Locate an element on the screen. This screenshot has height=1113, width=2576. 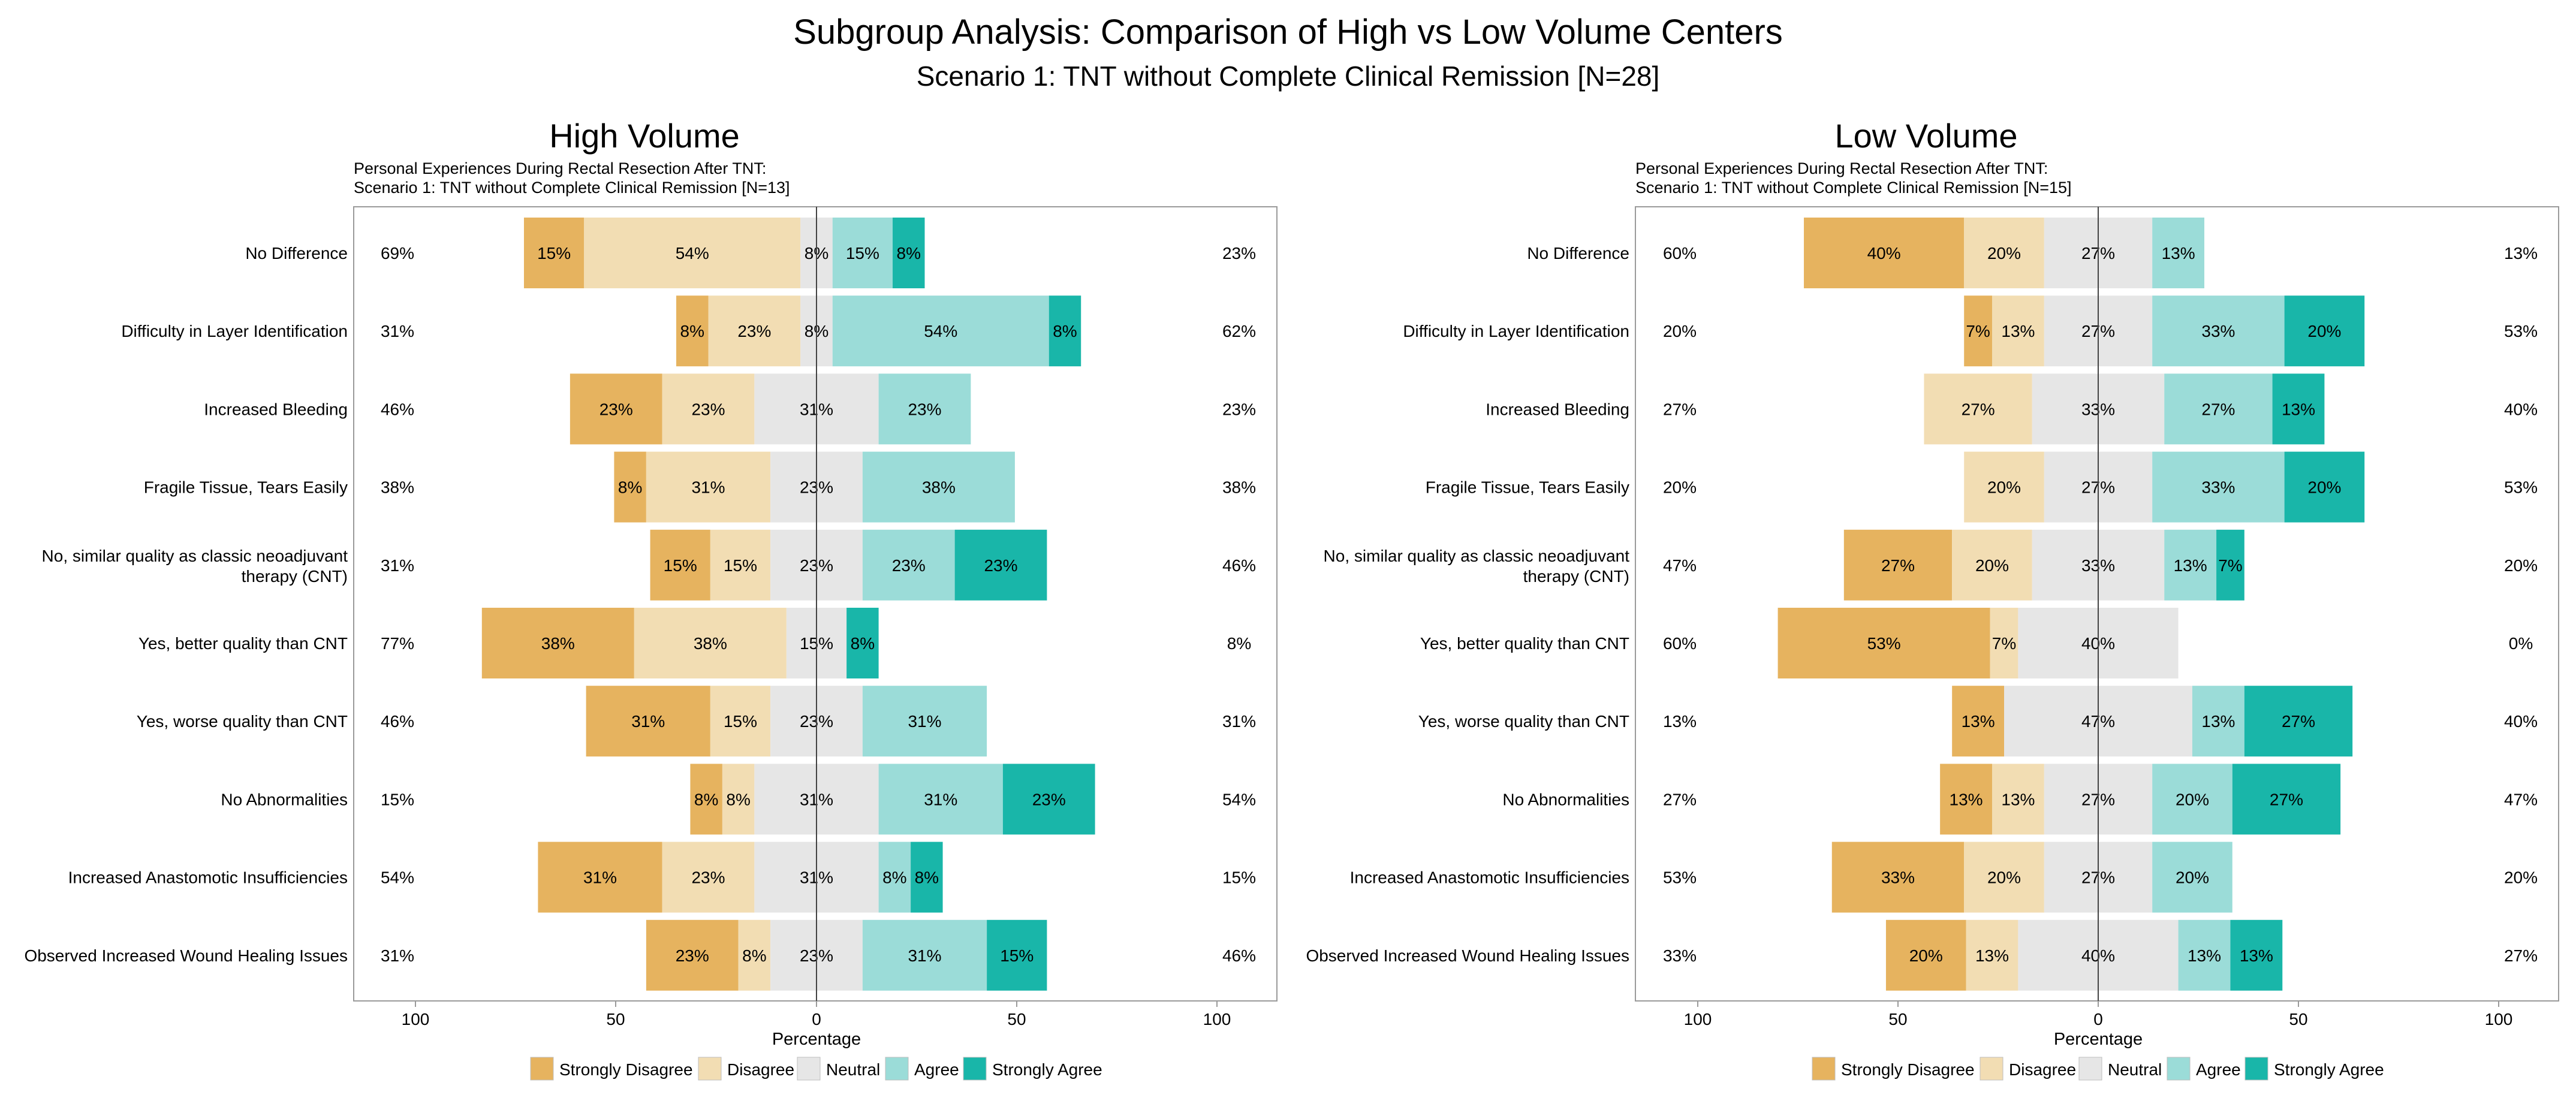
low-bar-label-2-2: 13% is located at coordinates (2018, 331).